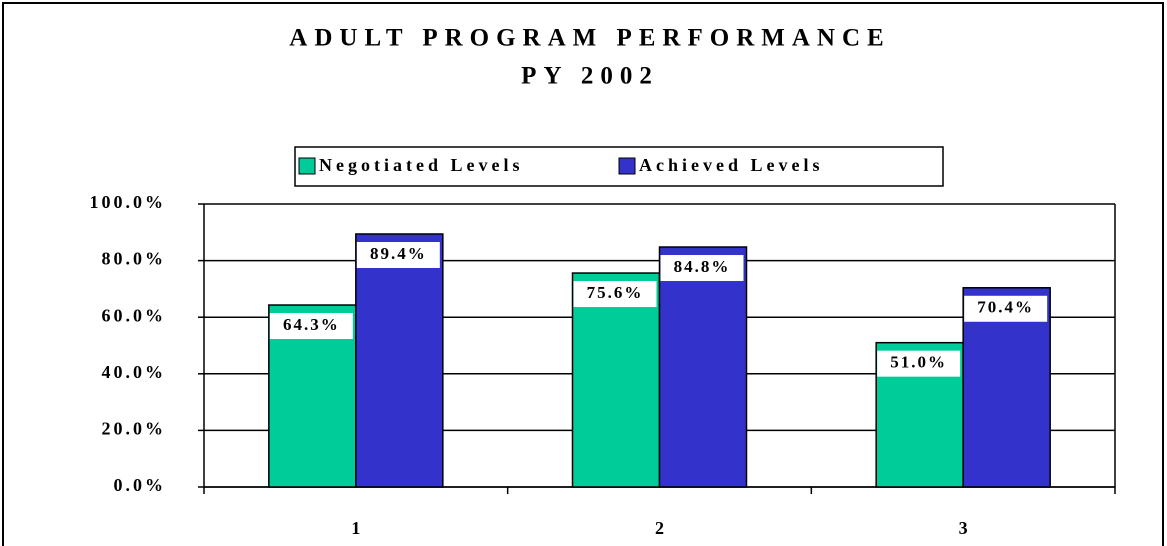 This screenshot has width=1167, height=546. I want to click on value-label: 84.8%, so click(702, 266).